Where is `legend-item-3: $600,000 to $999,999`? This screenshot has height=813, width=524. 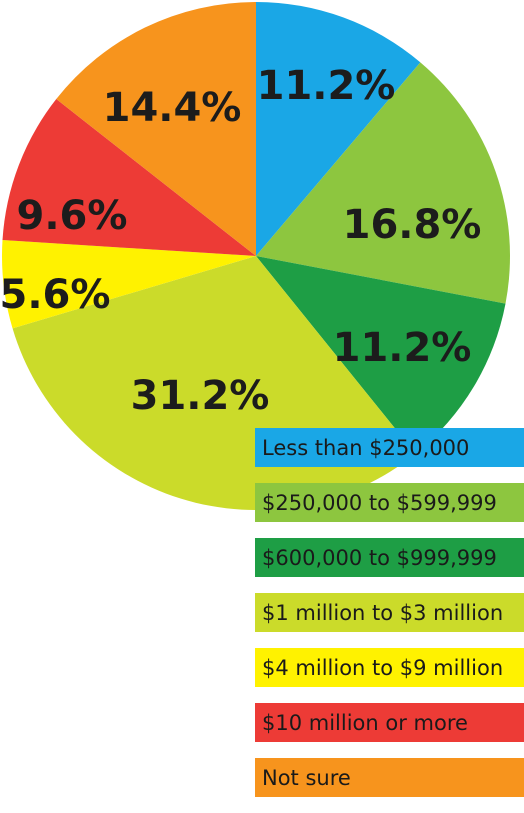
legend-item-3: $600,000 to $999,999 is located at coordinates (389, 557).